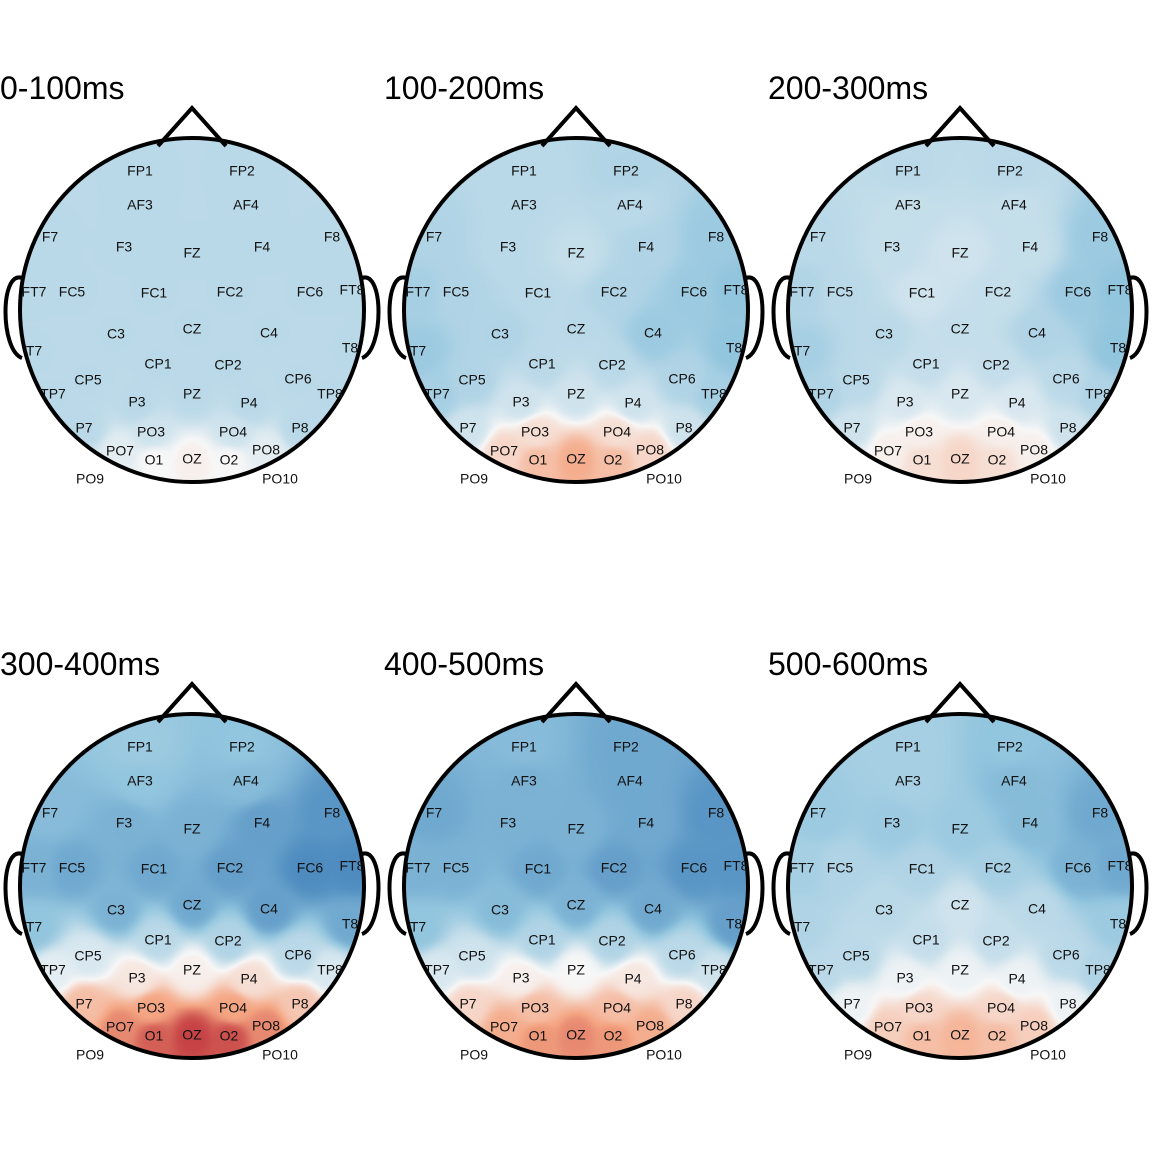  What do you see at coordinates (892, 247) in the screenshot?
I see `electrode-label: F3` at bounding box center [892, 247].